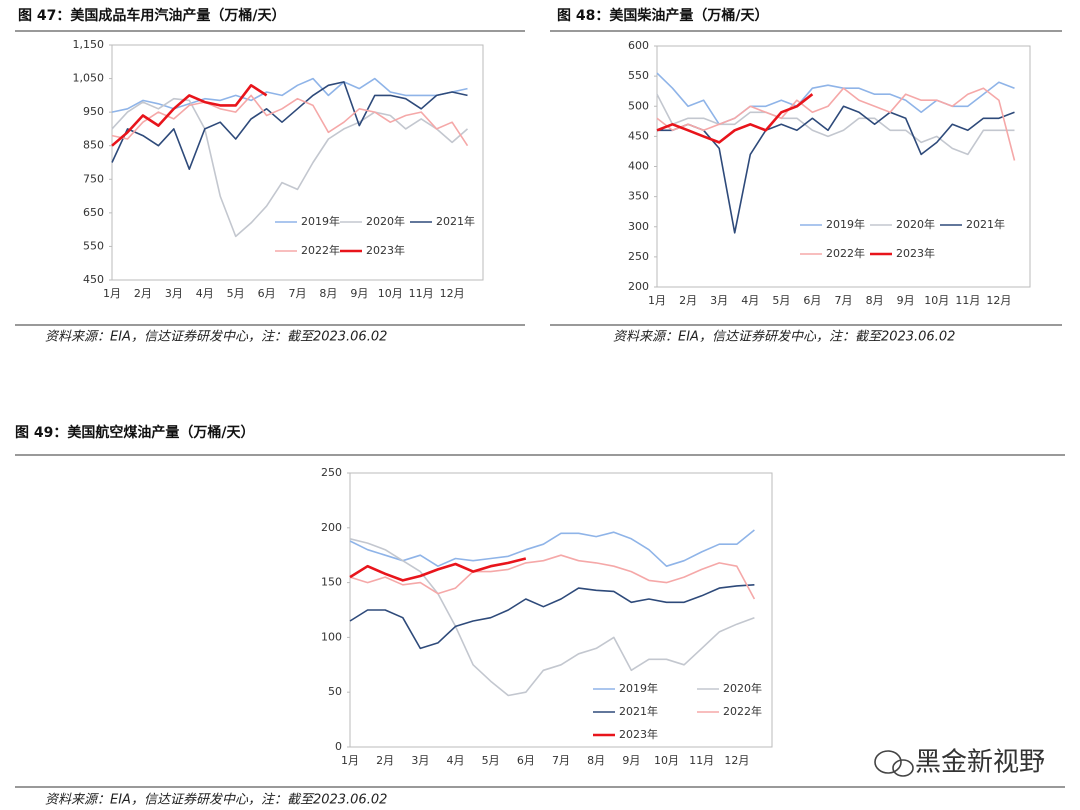 The width and height of the screenshot is (1080, 810). Describe the element at coordinates (894, 763) in the screenshot. I see `watermark-icon` at that location.